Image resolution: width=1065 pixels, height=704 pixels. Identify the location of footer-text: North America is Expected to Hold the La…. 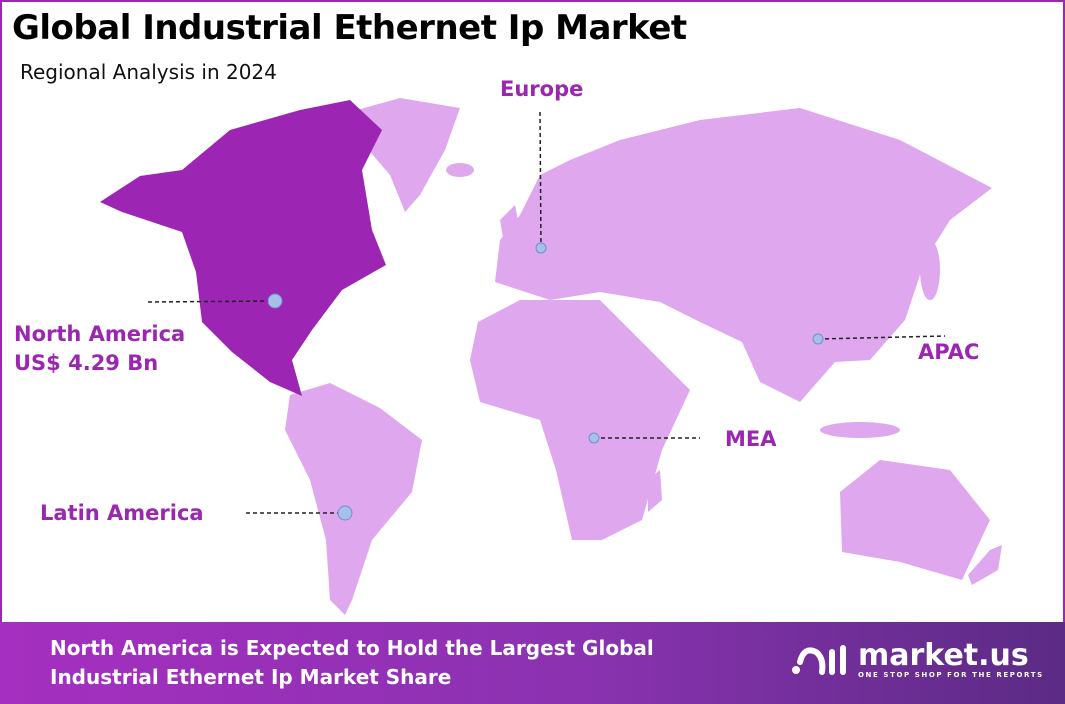
(352, 663).